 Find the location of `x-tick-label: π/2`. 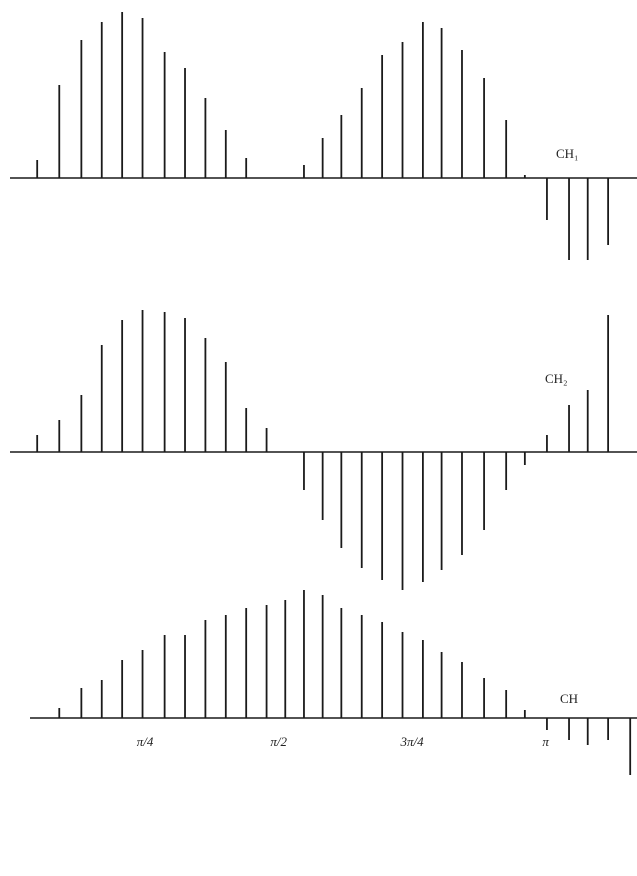

x-tick-label: π/2 is located at coordinates (278, 741).